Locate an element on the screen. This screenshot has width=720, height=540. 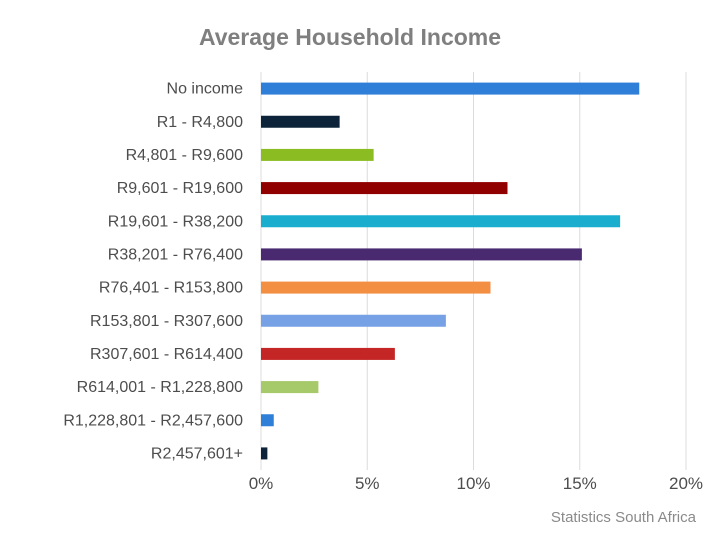
category-label: No income is located at coordinates (205, 89).